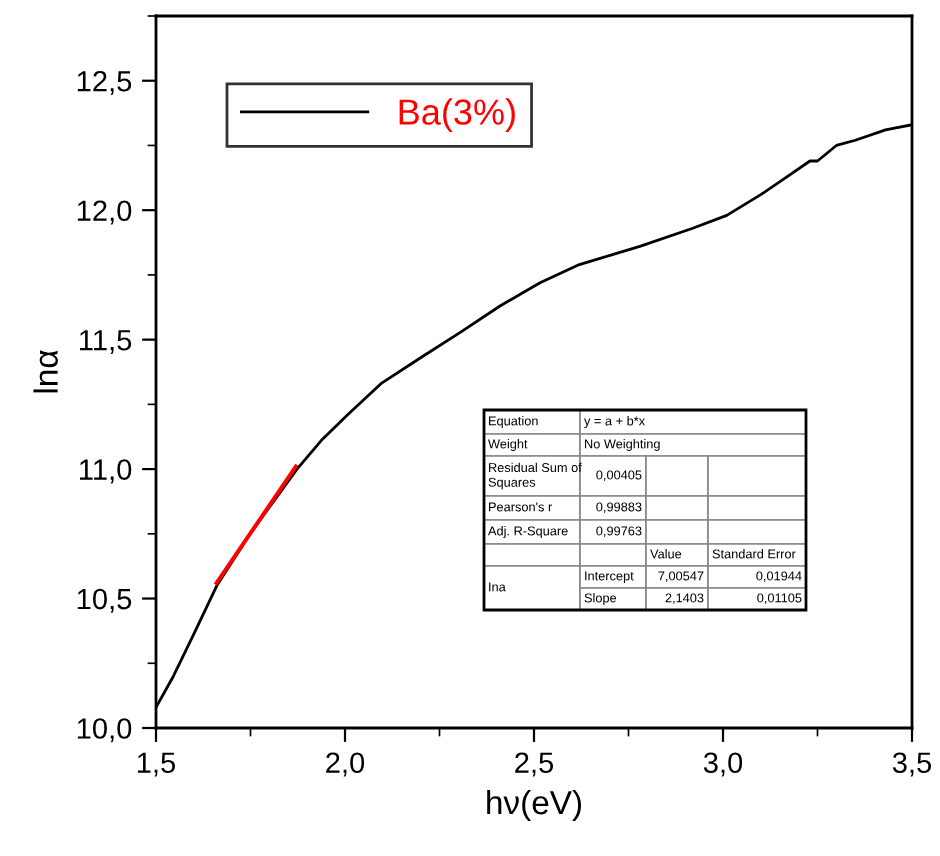 The height and width of the screenshot is (856, 940). What do you see at coordinates (104, 83) in the screenshot?
I see `y-tick-label: 12,5` at bounding box center [104, 83].